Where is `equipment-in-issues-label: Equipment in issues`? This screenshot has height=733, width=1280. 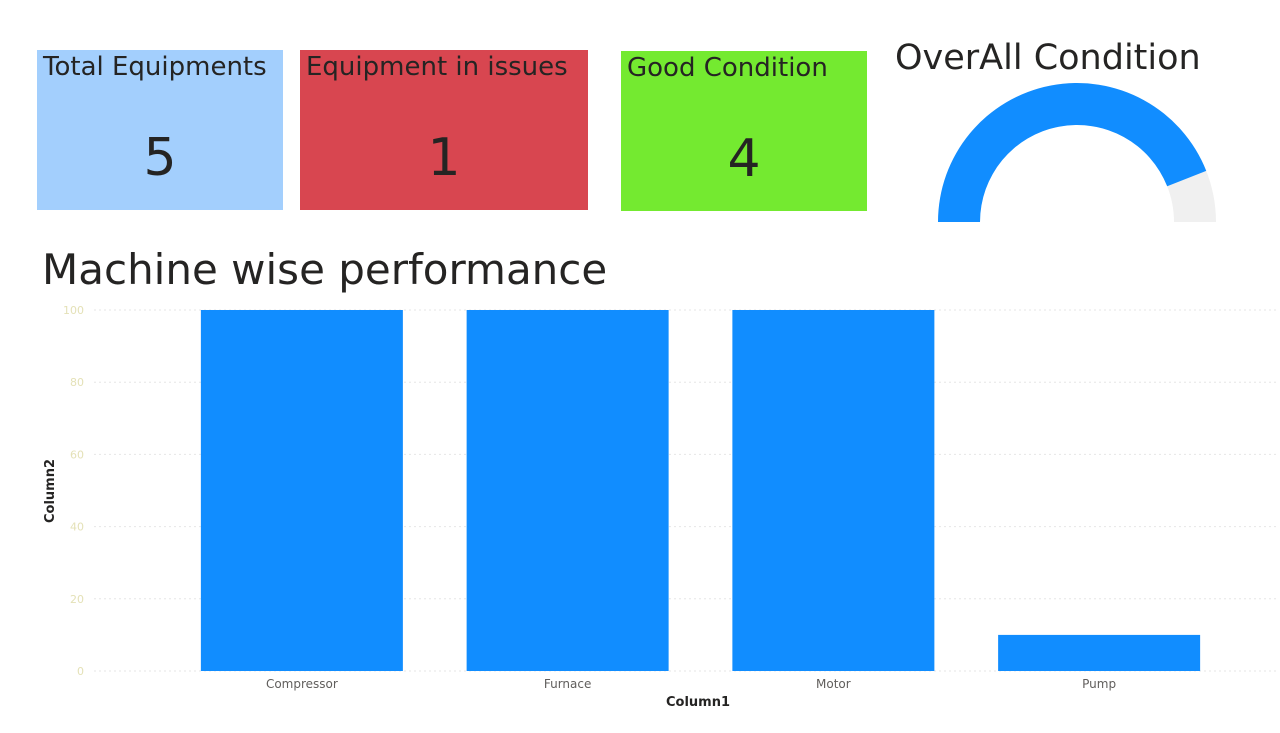
equipment-in-issues-label: Equipment in issues is located at coordinates (437, 67).